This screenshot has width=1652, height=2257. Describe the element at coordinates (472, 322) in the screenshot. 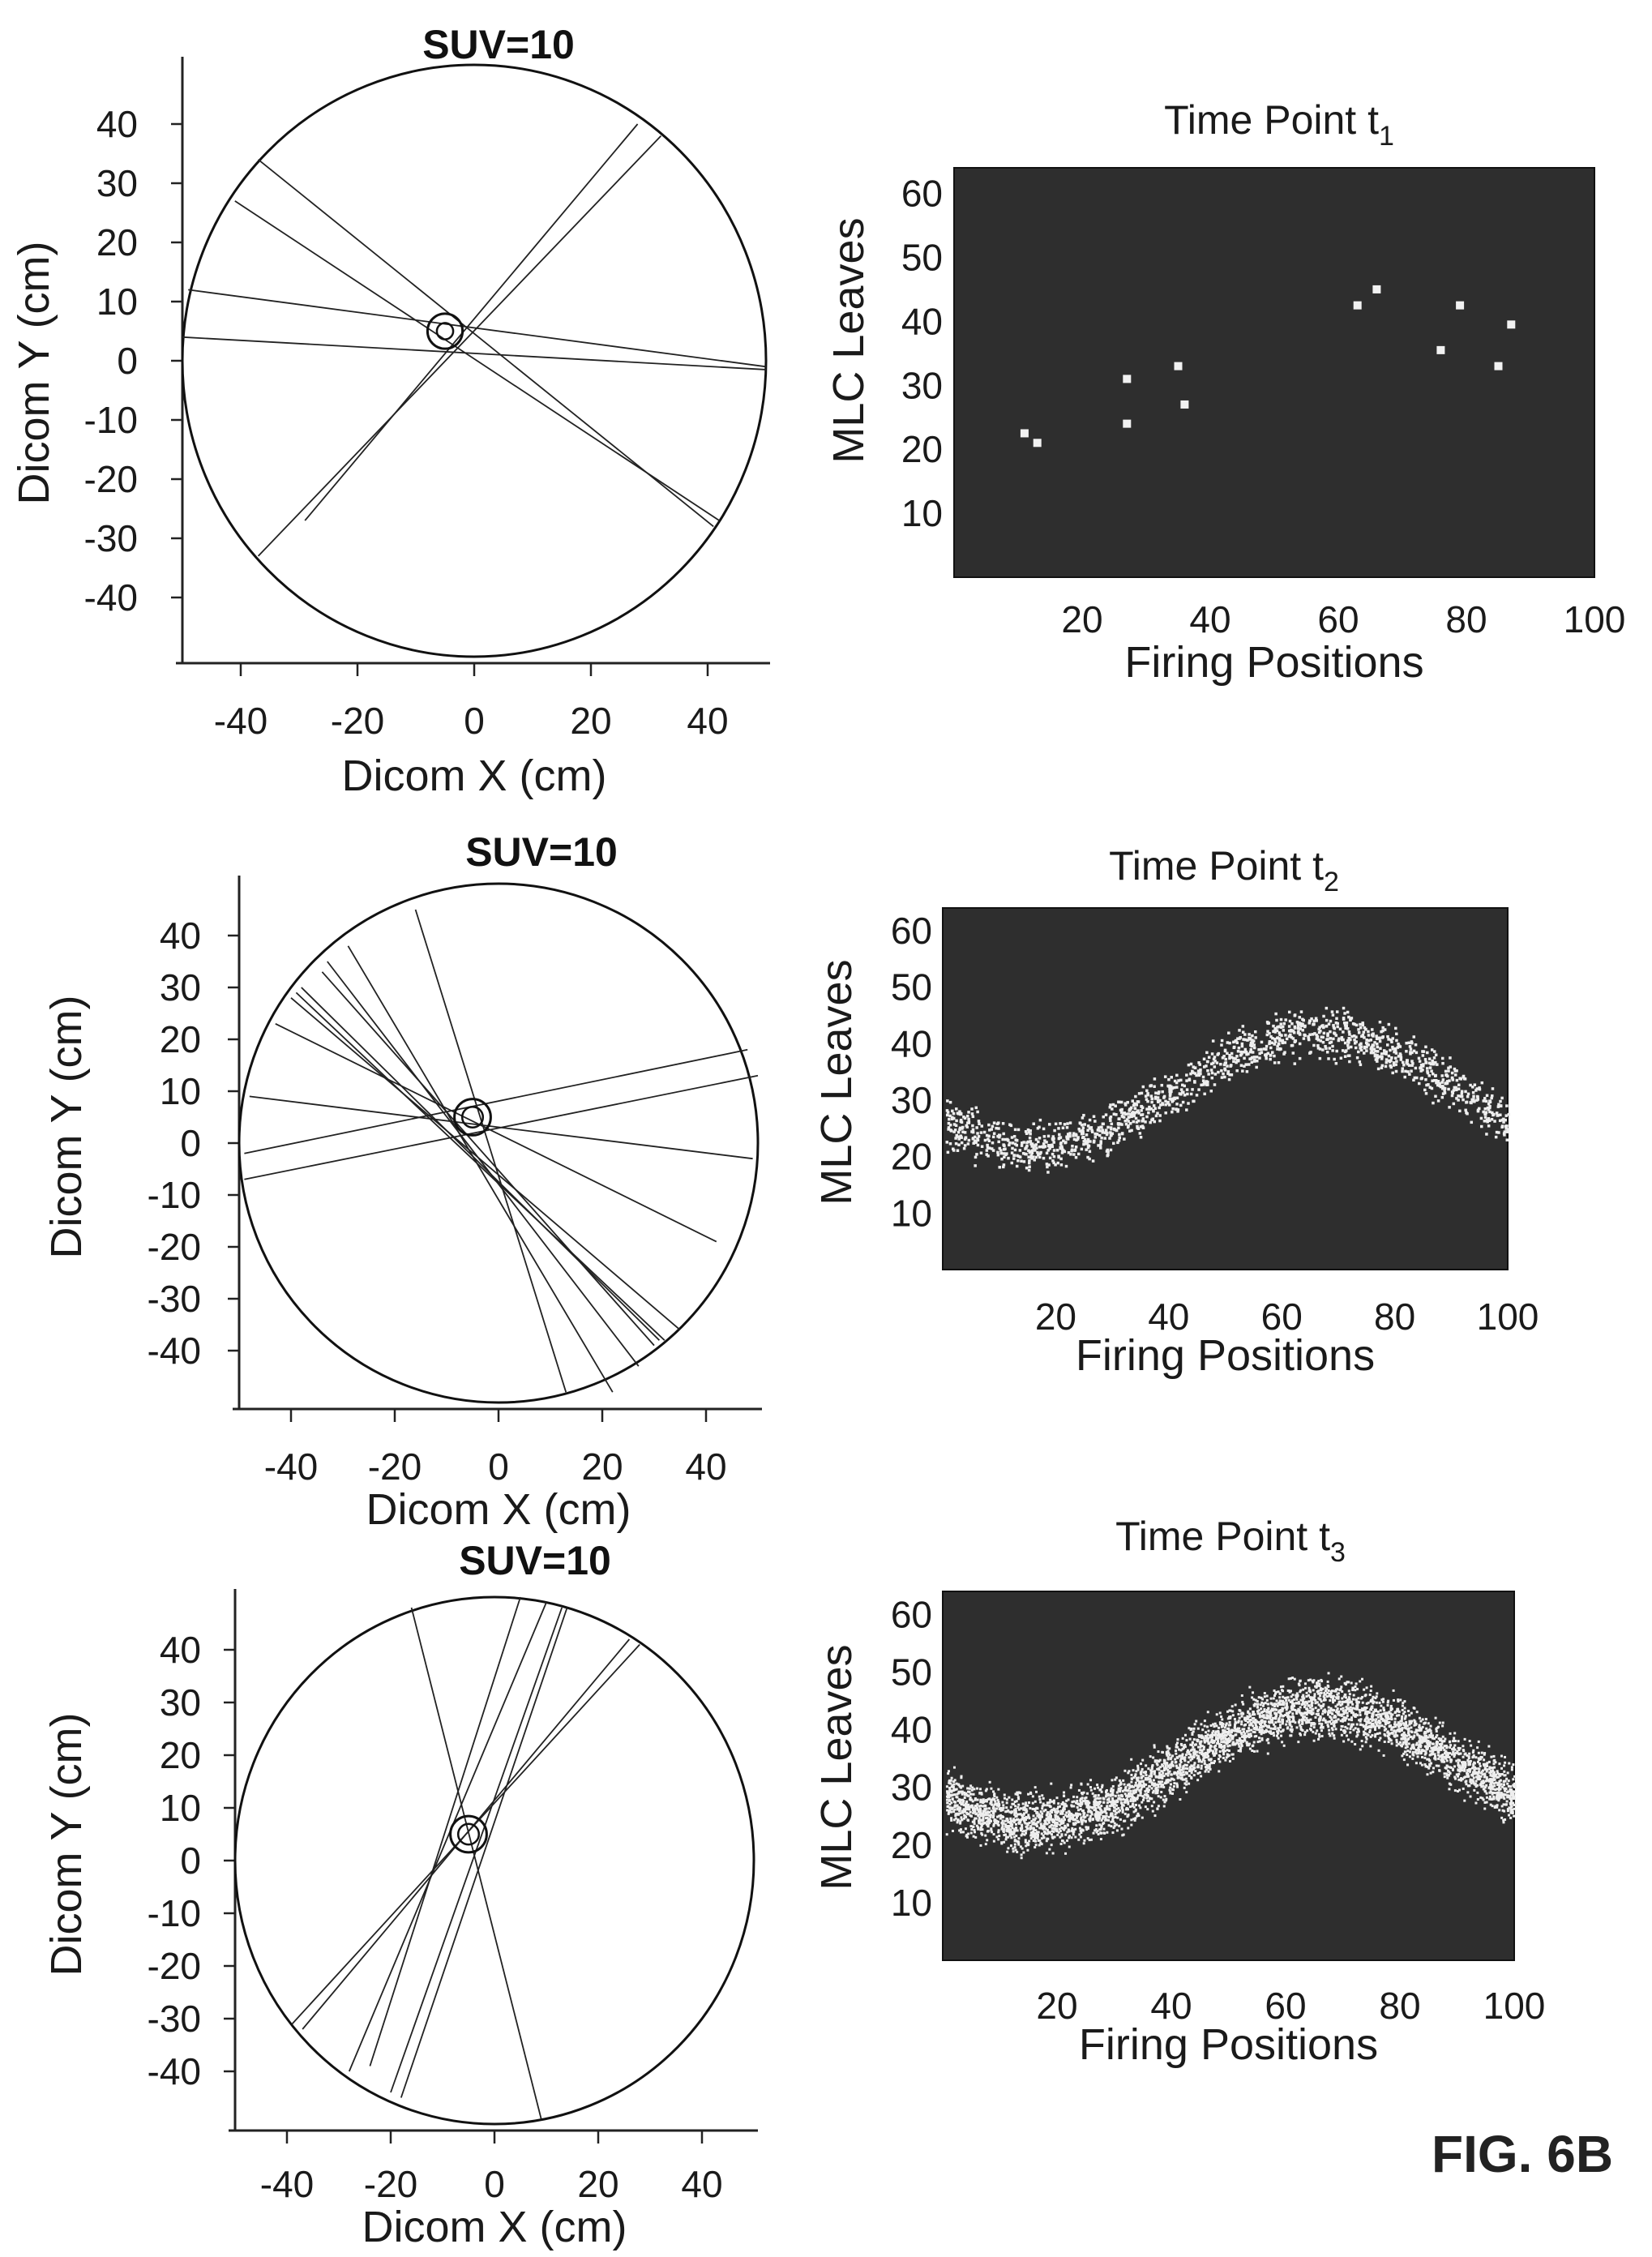

I see `line-of-response` at that location.